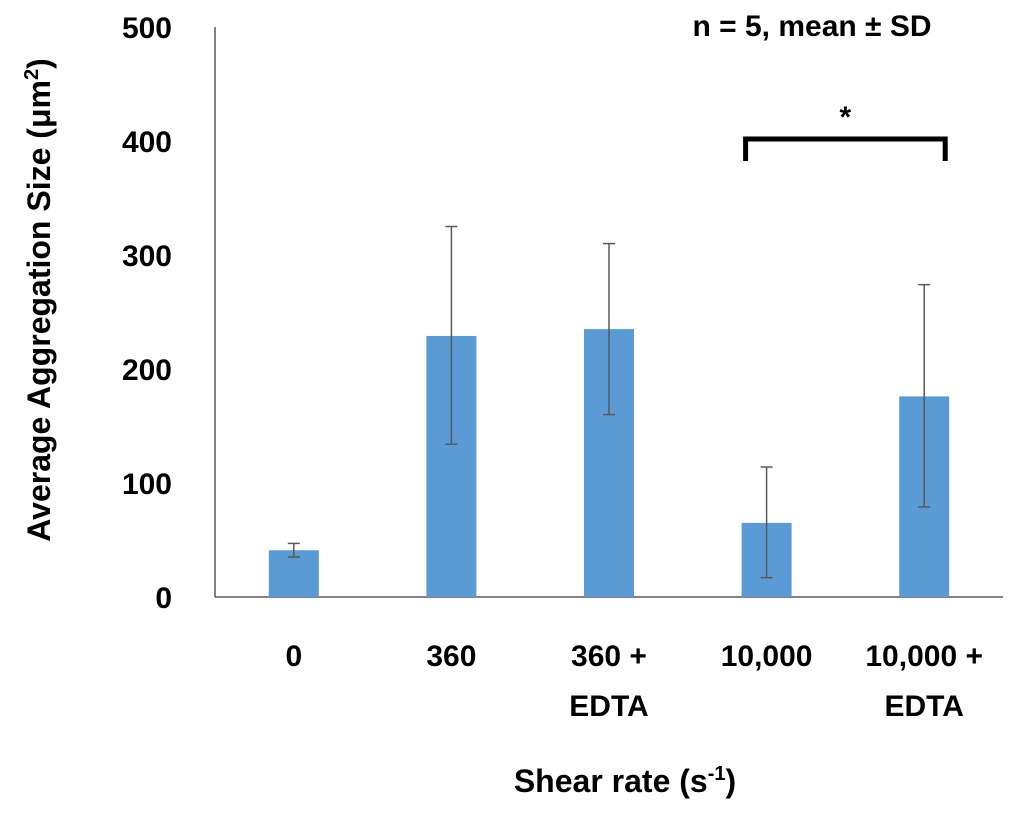 This screenshot has height=814, width=1012. I want to click on x-axis-title: Shear rate (s-1), so click(625, 781).